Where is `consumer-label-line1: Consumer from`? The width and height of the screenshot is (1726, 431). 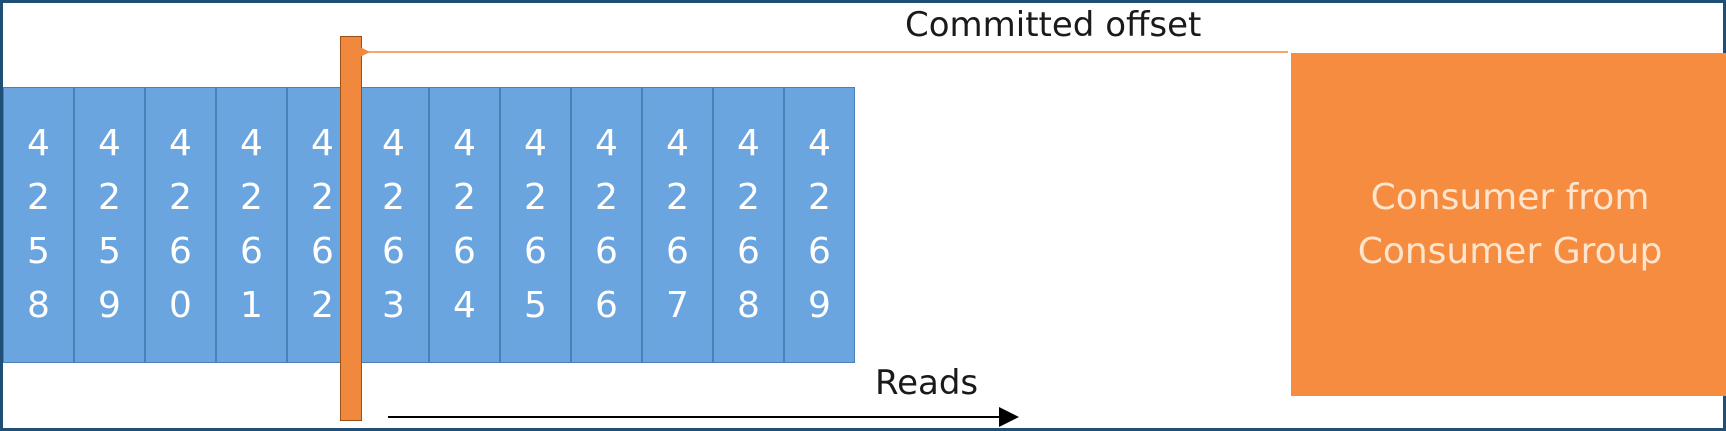
consumer-label-line1: Consumer from is located at coordinates (1510, 197).